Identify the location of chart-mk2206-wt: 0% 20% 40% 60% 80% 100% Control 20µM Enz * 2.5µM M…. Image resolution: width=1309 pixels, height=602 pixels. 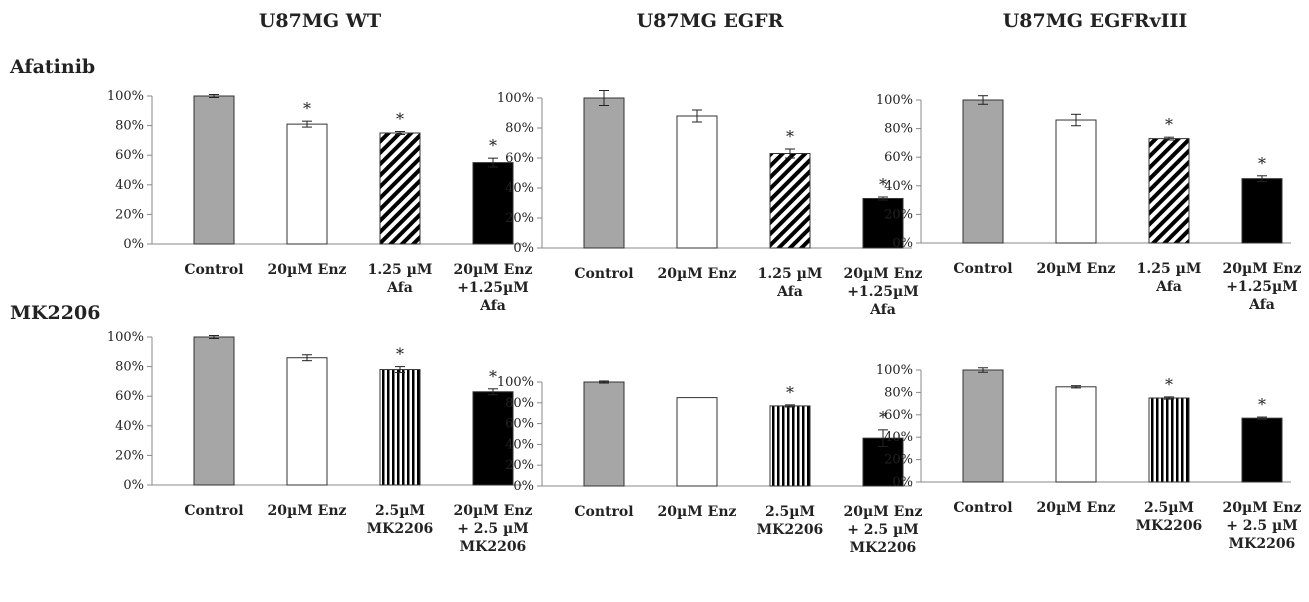
(320, 442).